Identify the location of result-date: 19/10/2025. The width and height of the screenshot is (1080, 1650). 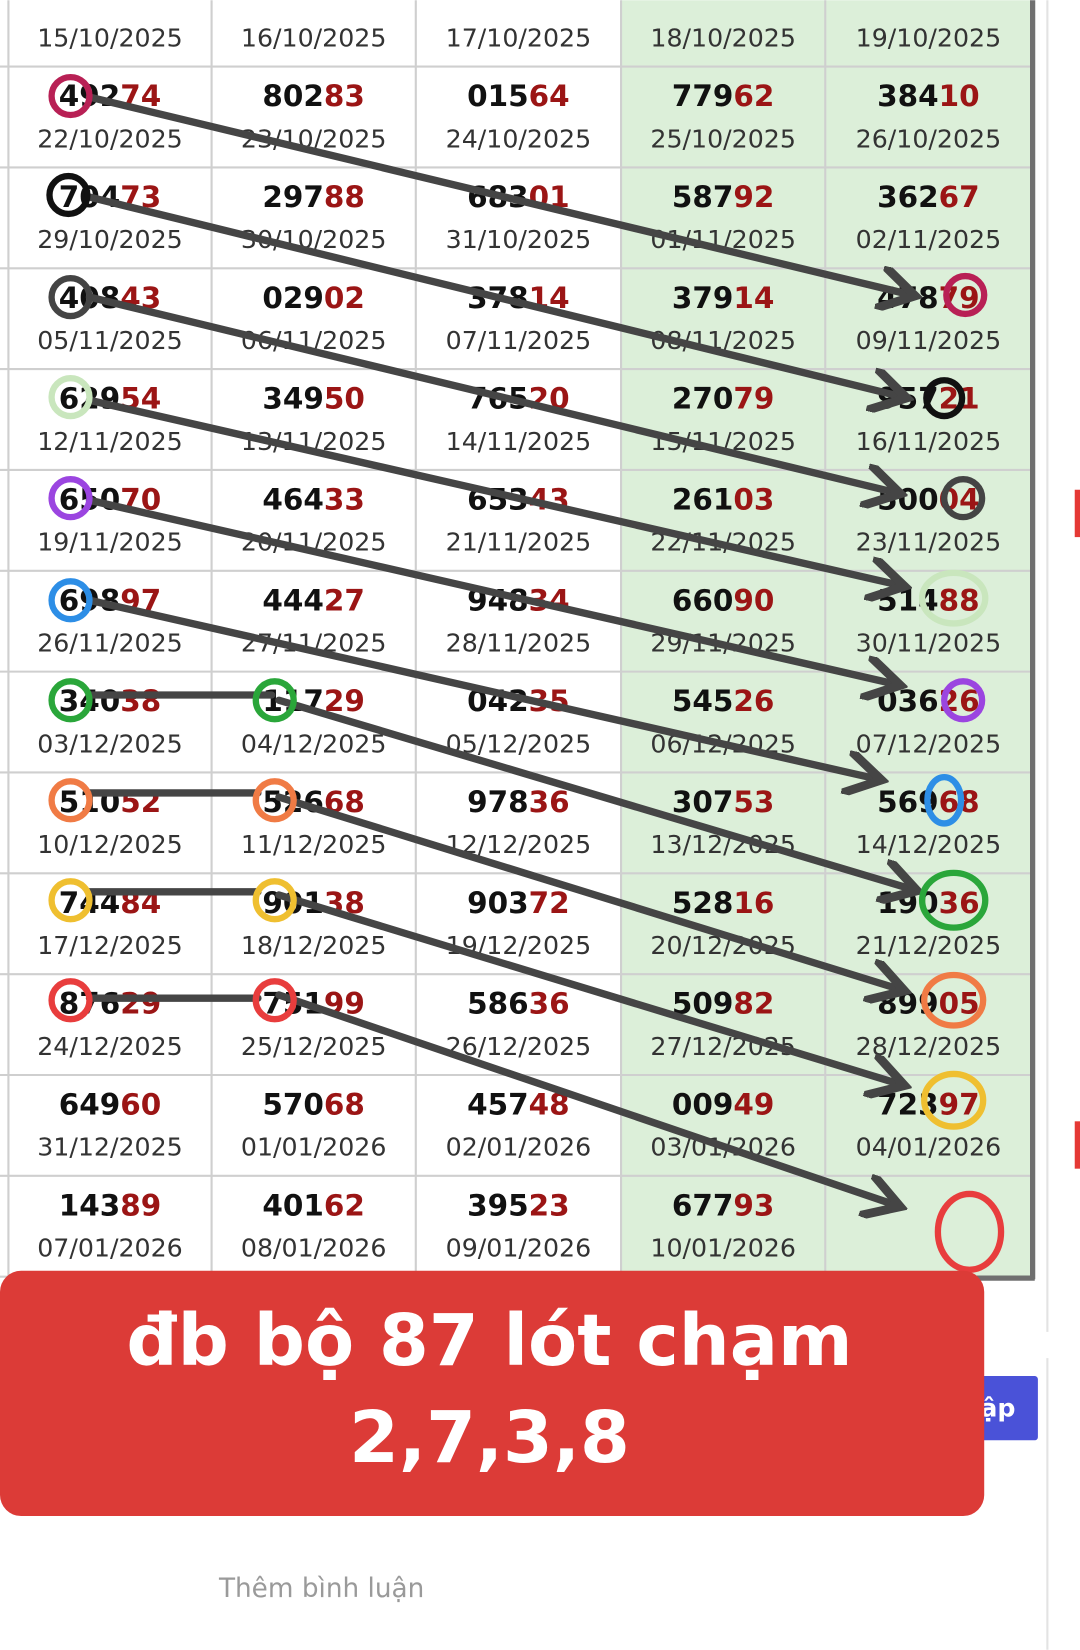
(929, 37).